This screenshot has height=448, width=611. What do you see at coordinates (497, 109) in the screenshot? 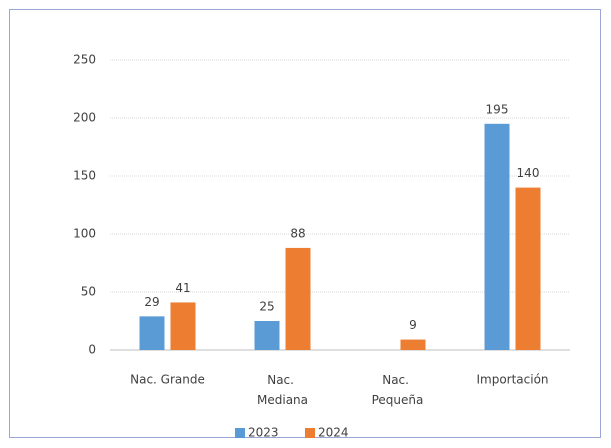
I see `data-label: 195` at bounding box center [497, 109].